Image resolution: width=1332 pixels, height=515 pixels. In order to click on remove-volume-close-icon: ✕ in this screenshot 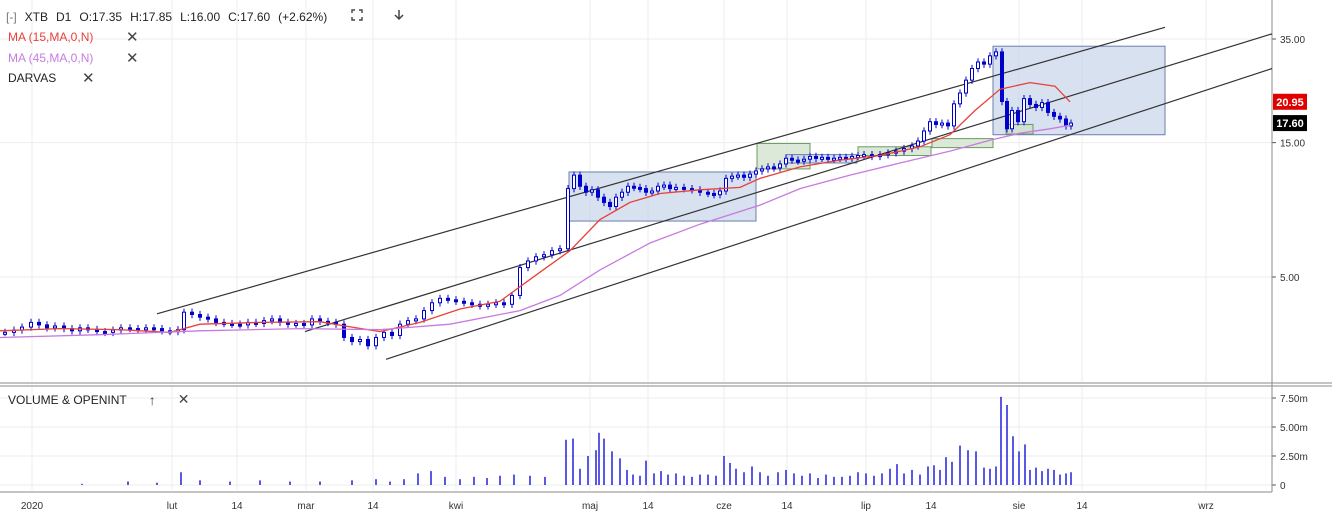, I will do `click(183, 399)`.